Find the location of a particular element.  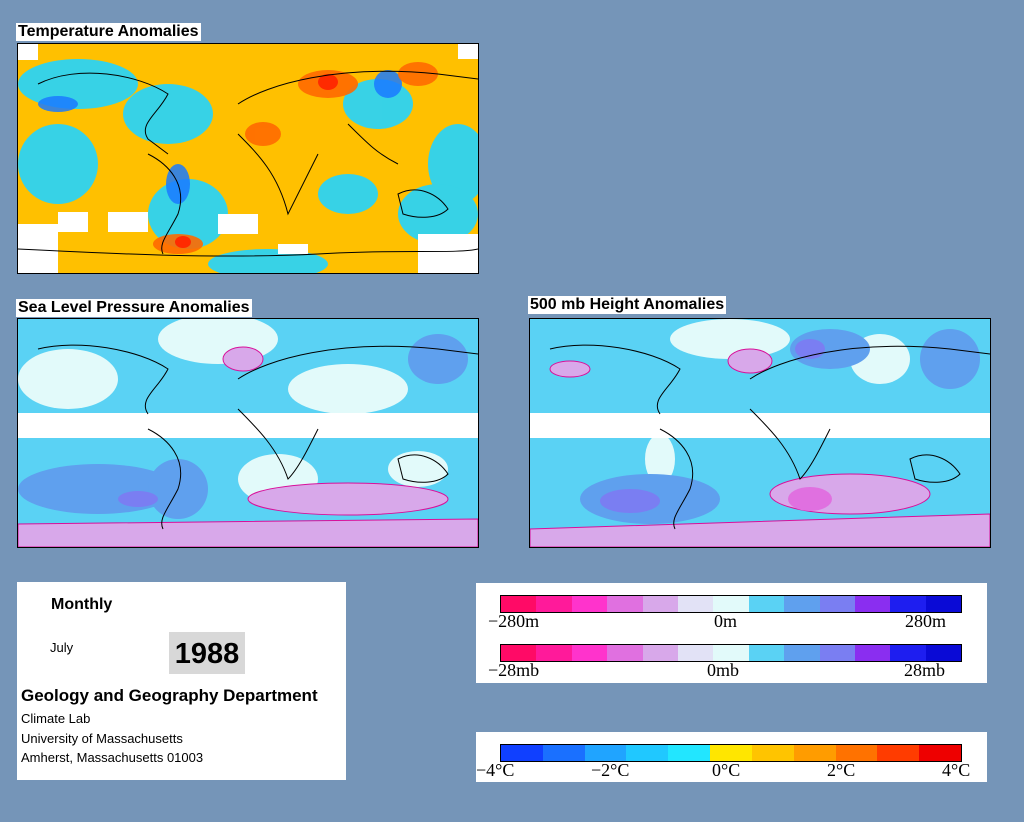

pressure-colorbar is located at coordinates (731, 653).